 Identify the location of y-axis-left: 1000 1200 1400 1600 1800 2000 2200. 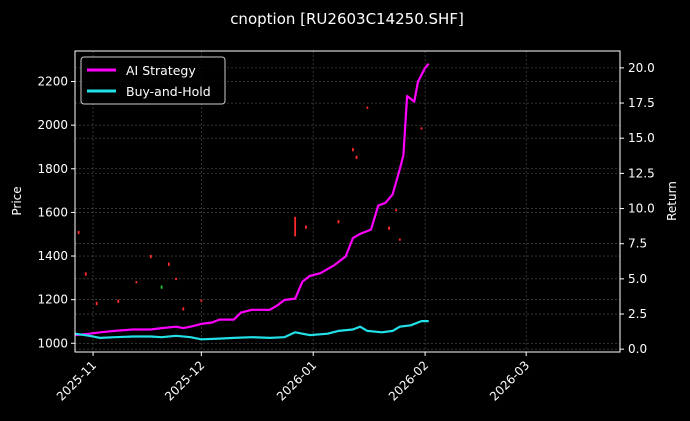
(56, 212).